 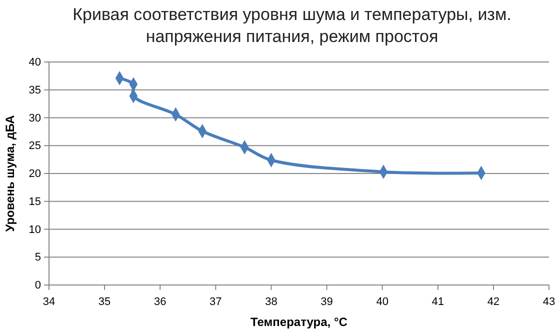 I want to click on x-tick-label: 35, so click(x=104, y=302).